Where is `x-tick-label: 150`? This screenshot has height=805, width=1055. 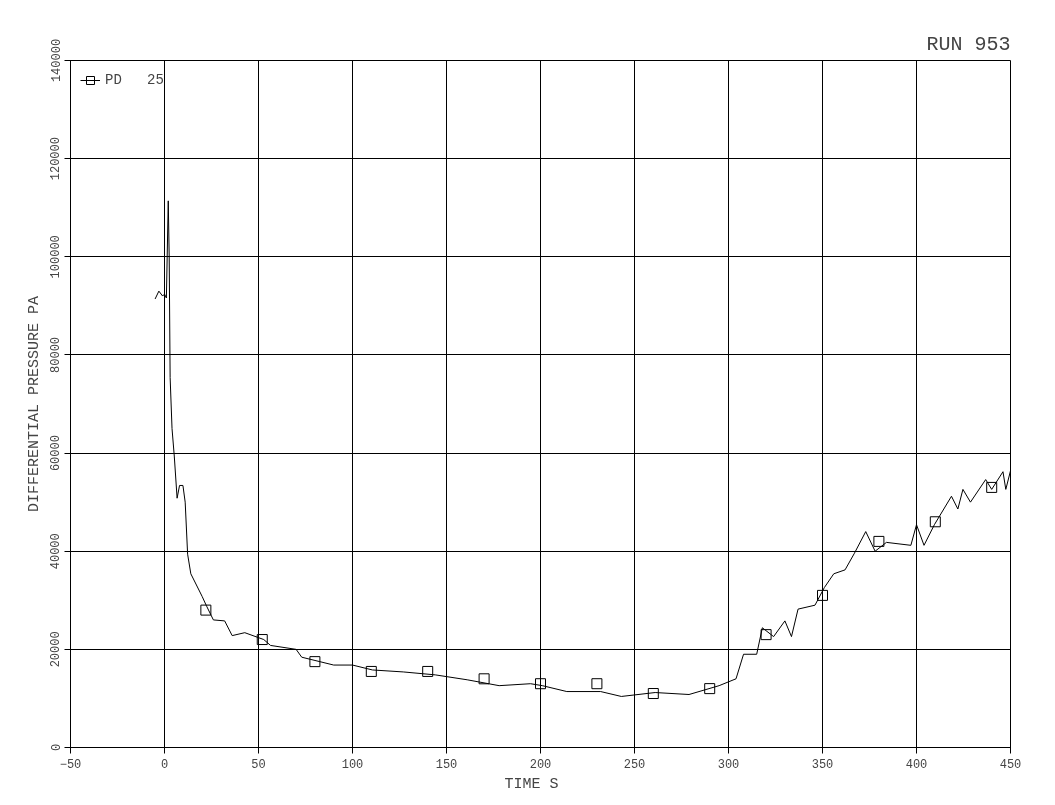
x-tick-label: 150 is located at coordinates (446, 764).